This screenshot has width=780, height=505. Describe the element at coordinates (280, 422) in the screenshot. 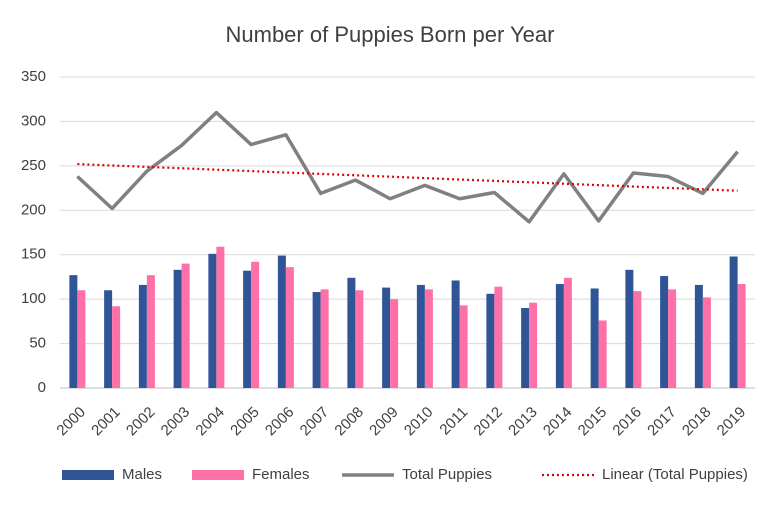

I see `x-tick-label: 2006` at that location.